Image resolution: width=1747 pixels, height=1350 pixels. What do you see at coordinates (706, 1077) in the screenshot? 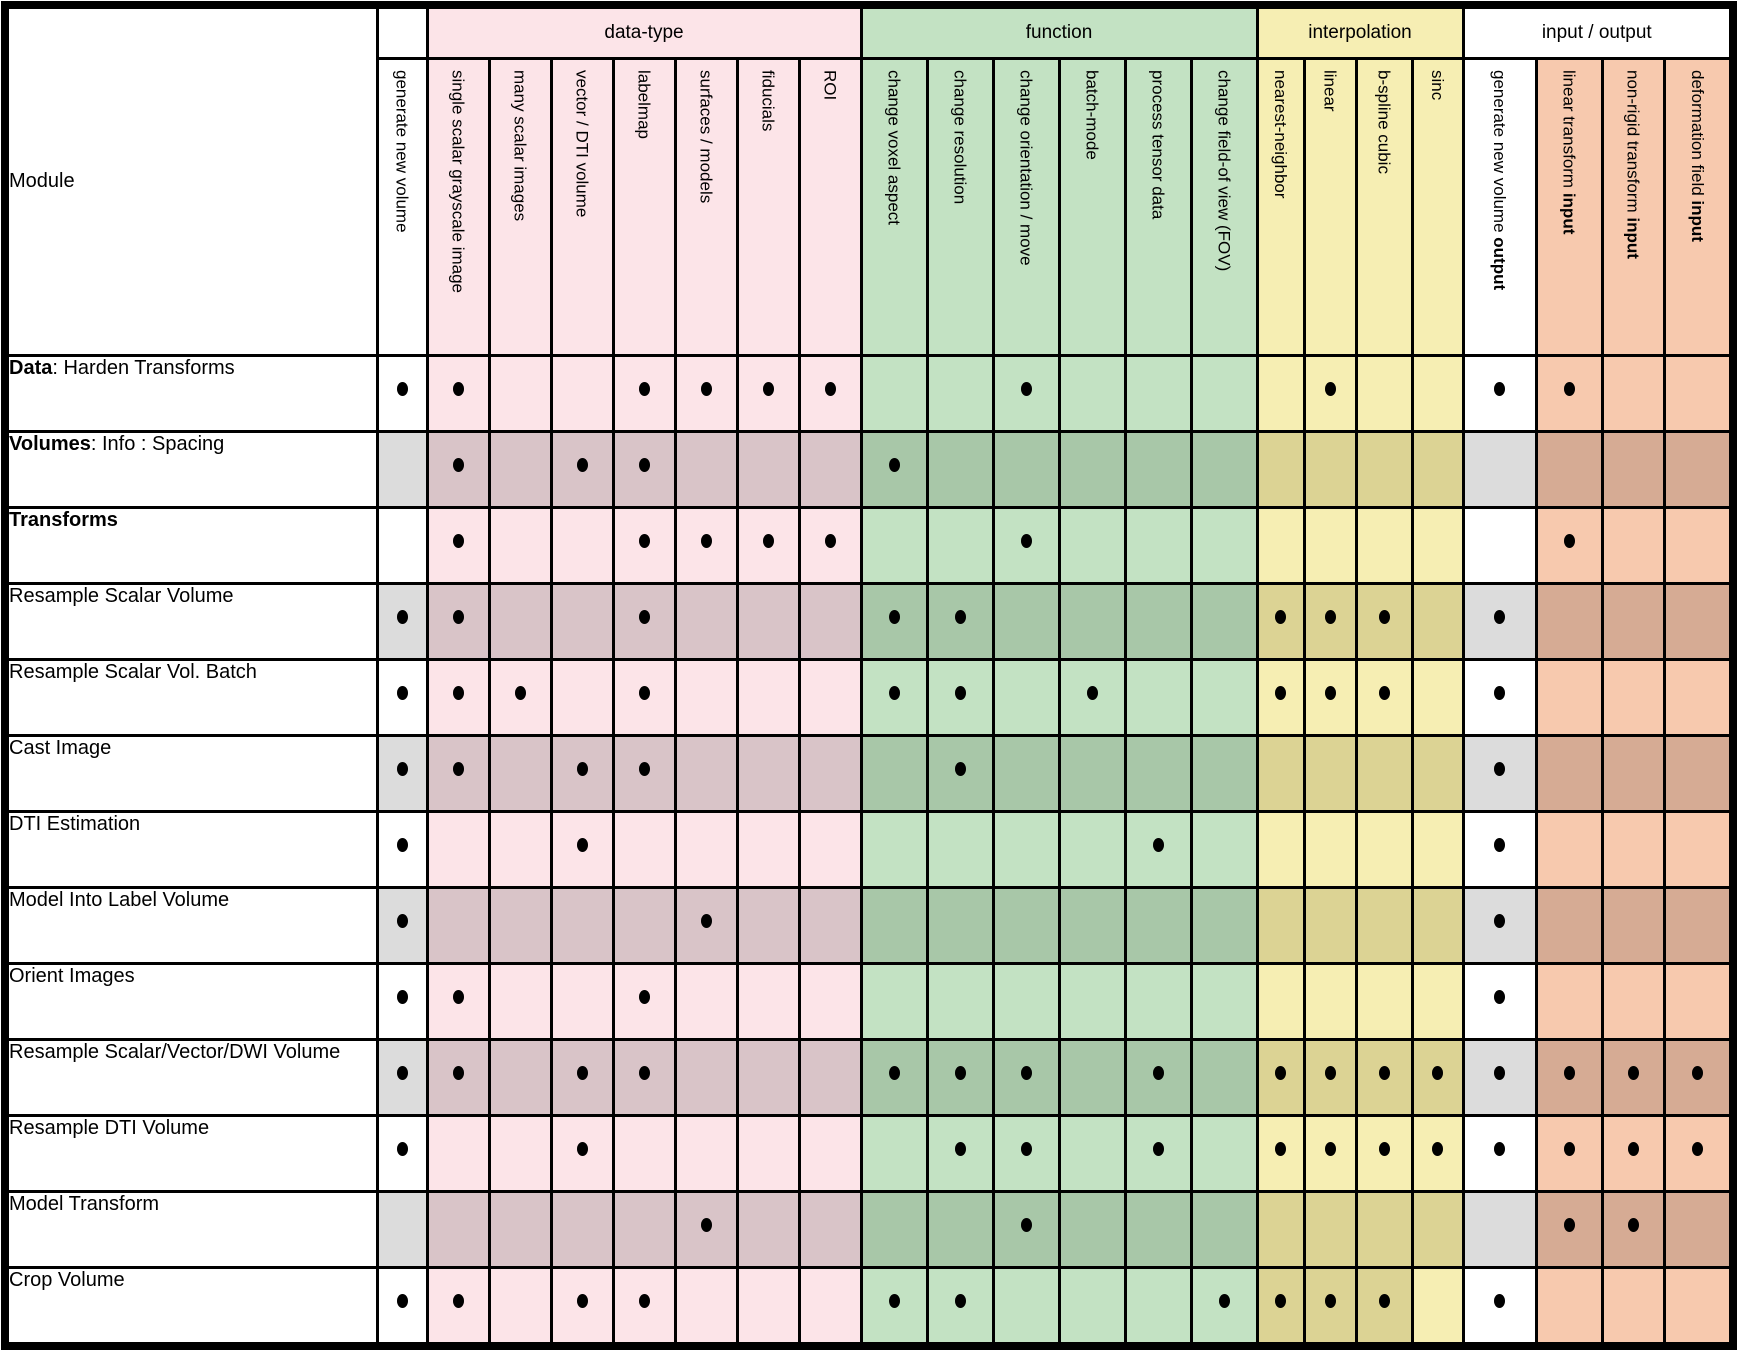
I see `cell-resample-scalar-vector-dwi-volume-surfaces-models` at bounding box center [706, 1077].